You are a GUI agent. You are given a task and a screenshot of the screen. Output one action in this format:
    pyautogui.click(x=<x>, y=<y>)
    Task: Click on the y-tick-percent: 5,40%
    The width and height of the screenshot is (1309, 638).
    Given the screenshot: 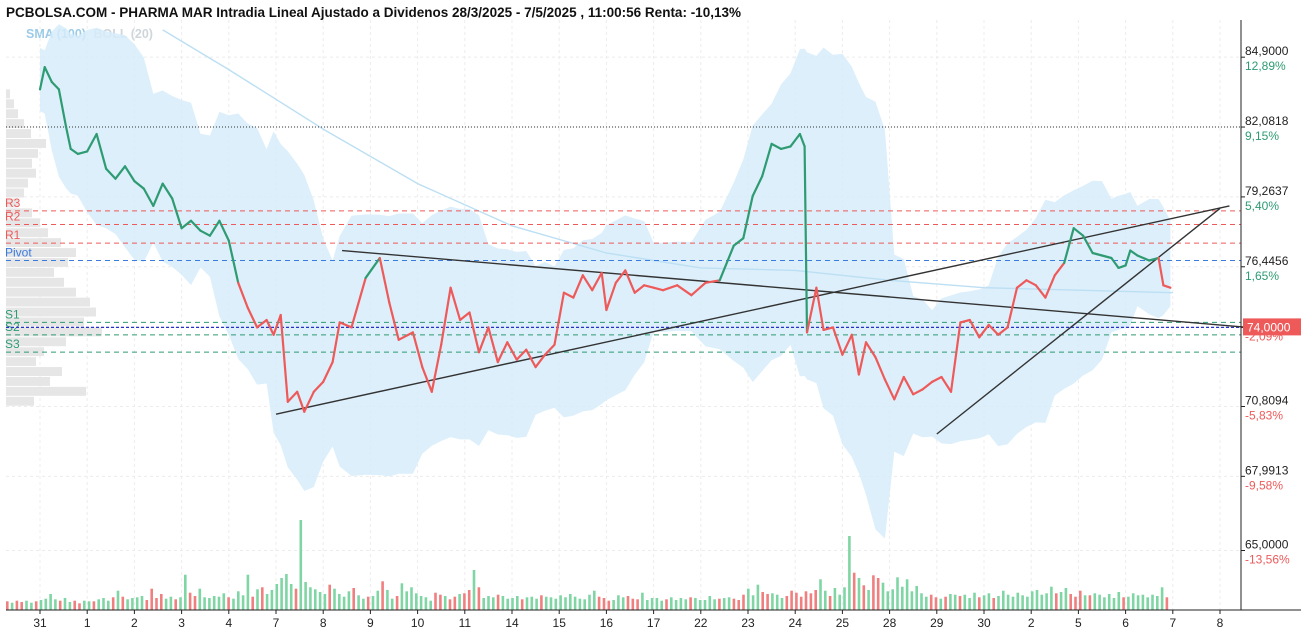 What is the action you would take?
    pyautogui.click(x=1262, y=206)
    